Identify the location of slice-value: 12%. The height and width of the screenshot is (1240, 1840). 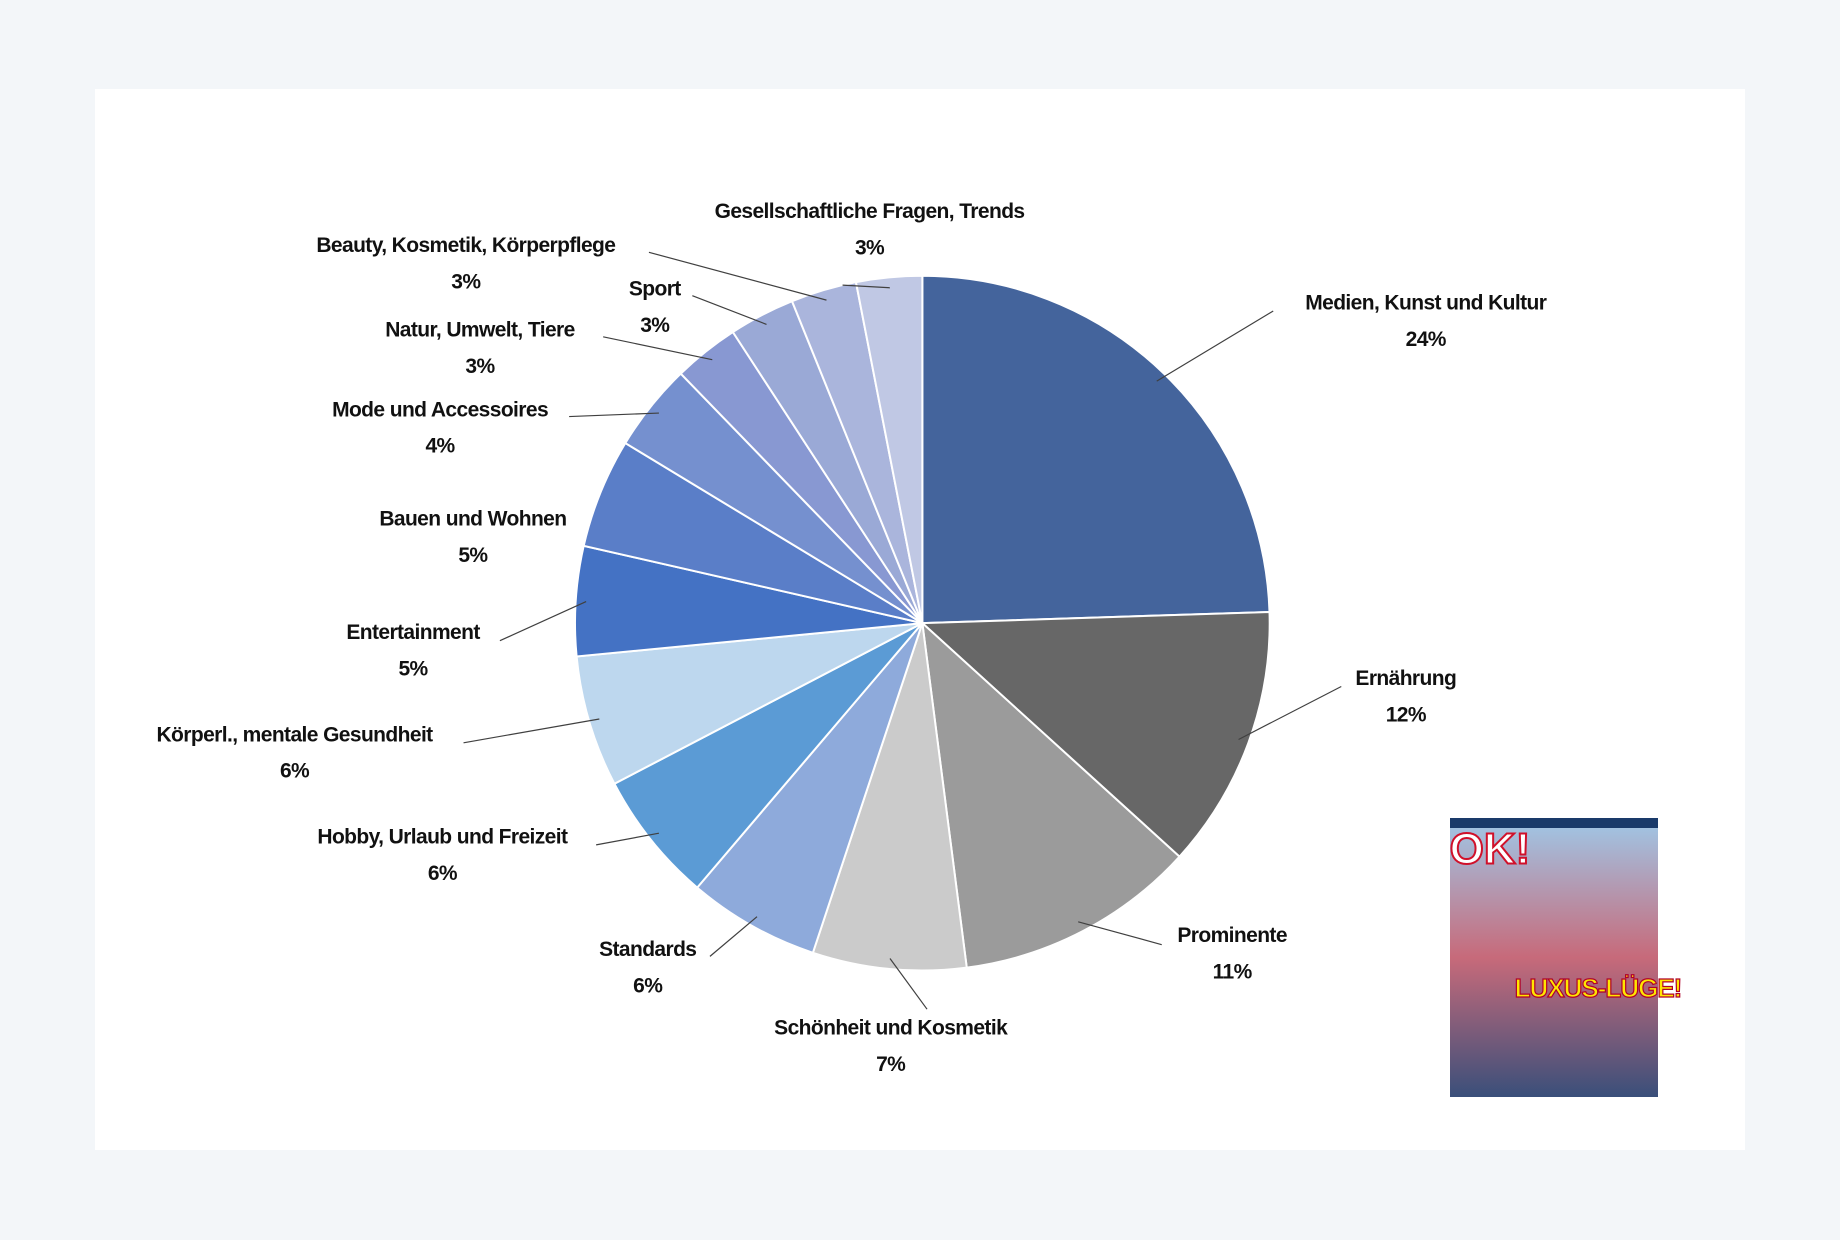
(1406, 714).